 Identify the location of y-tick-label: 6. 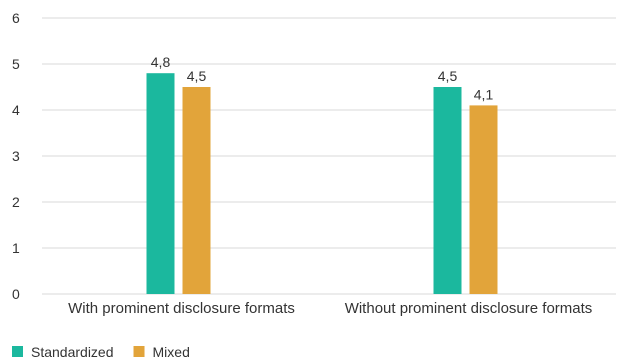
(16, 18).